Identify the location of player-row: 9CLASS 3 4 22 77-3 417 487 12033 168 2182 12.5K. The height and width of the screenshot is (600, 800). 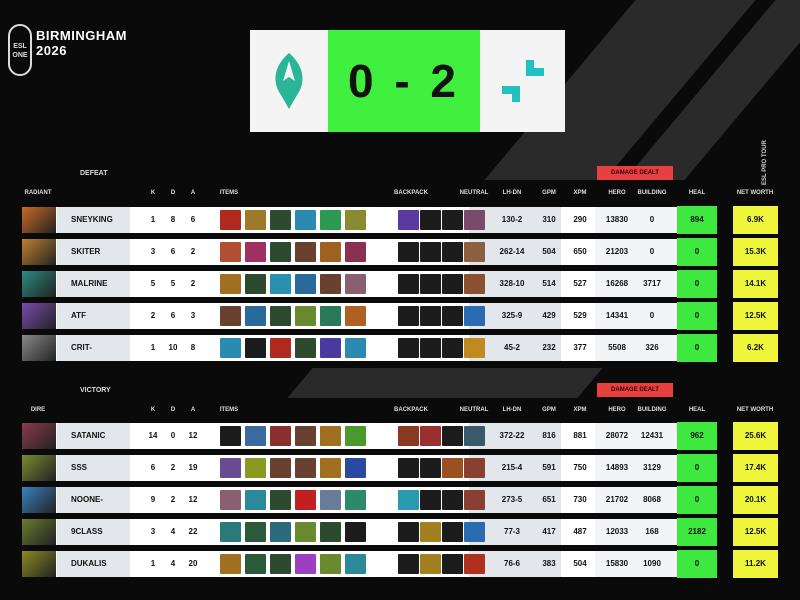
(400, 532).